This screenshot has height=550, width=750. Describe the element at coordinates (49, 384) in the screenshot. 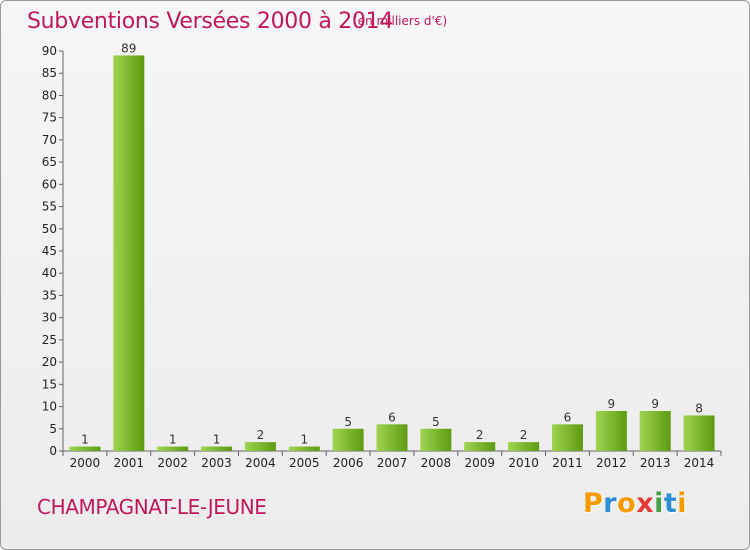

I see `y-tick-label: 15` at that location.